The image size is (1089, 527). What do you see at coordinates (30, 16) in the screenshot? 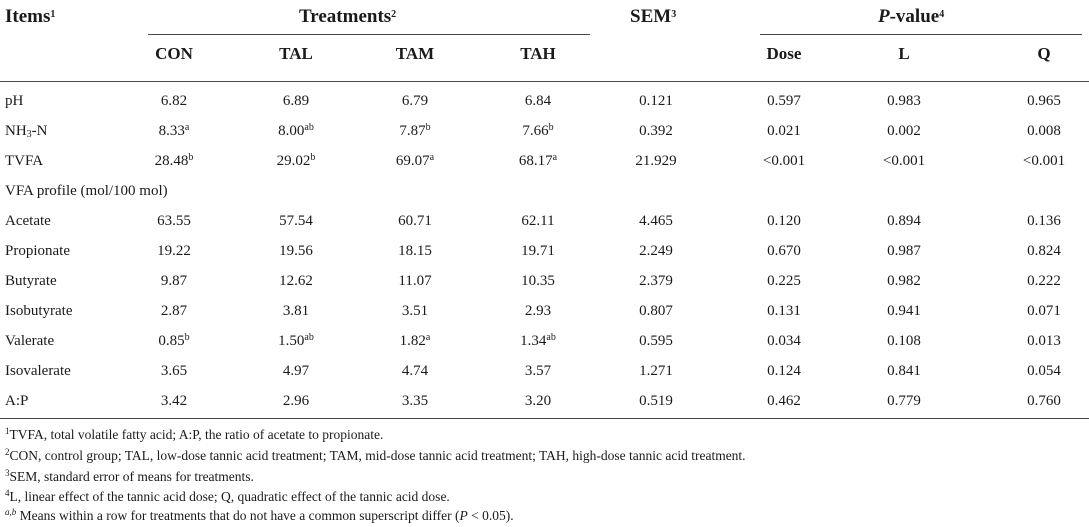
I see `header-items: Items1` at bounding box center [30, 16].